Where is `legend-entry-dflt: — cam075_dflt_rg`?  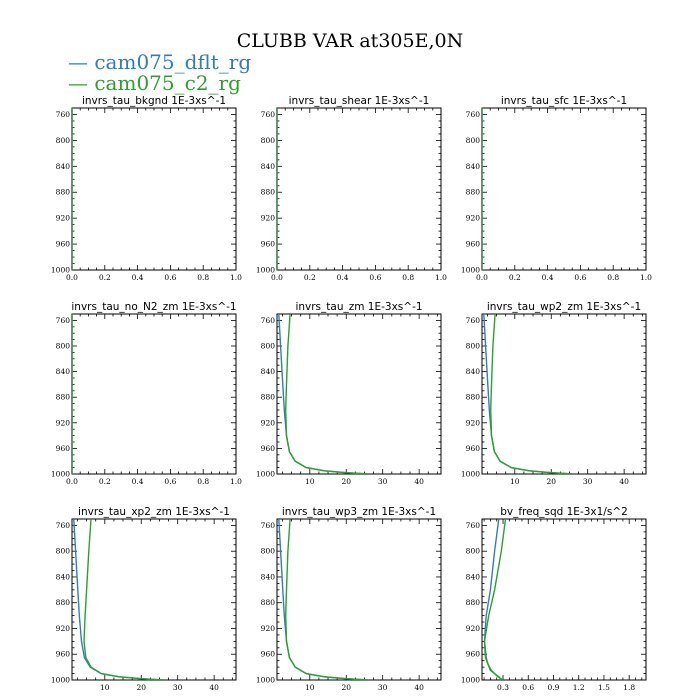 legend-entry-dflt: — cam075_dflt_rg is located at coordinates (159, 62).